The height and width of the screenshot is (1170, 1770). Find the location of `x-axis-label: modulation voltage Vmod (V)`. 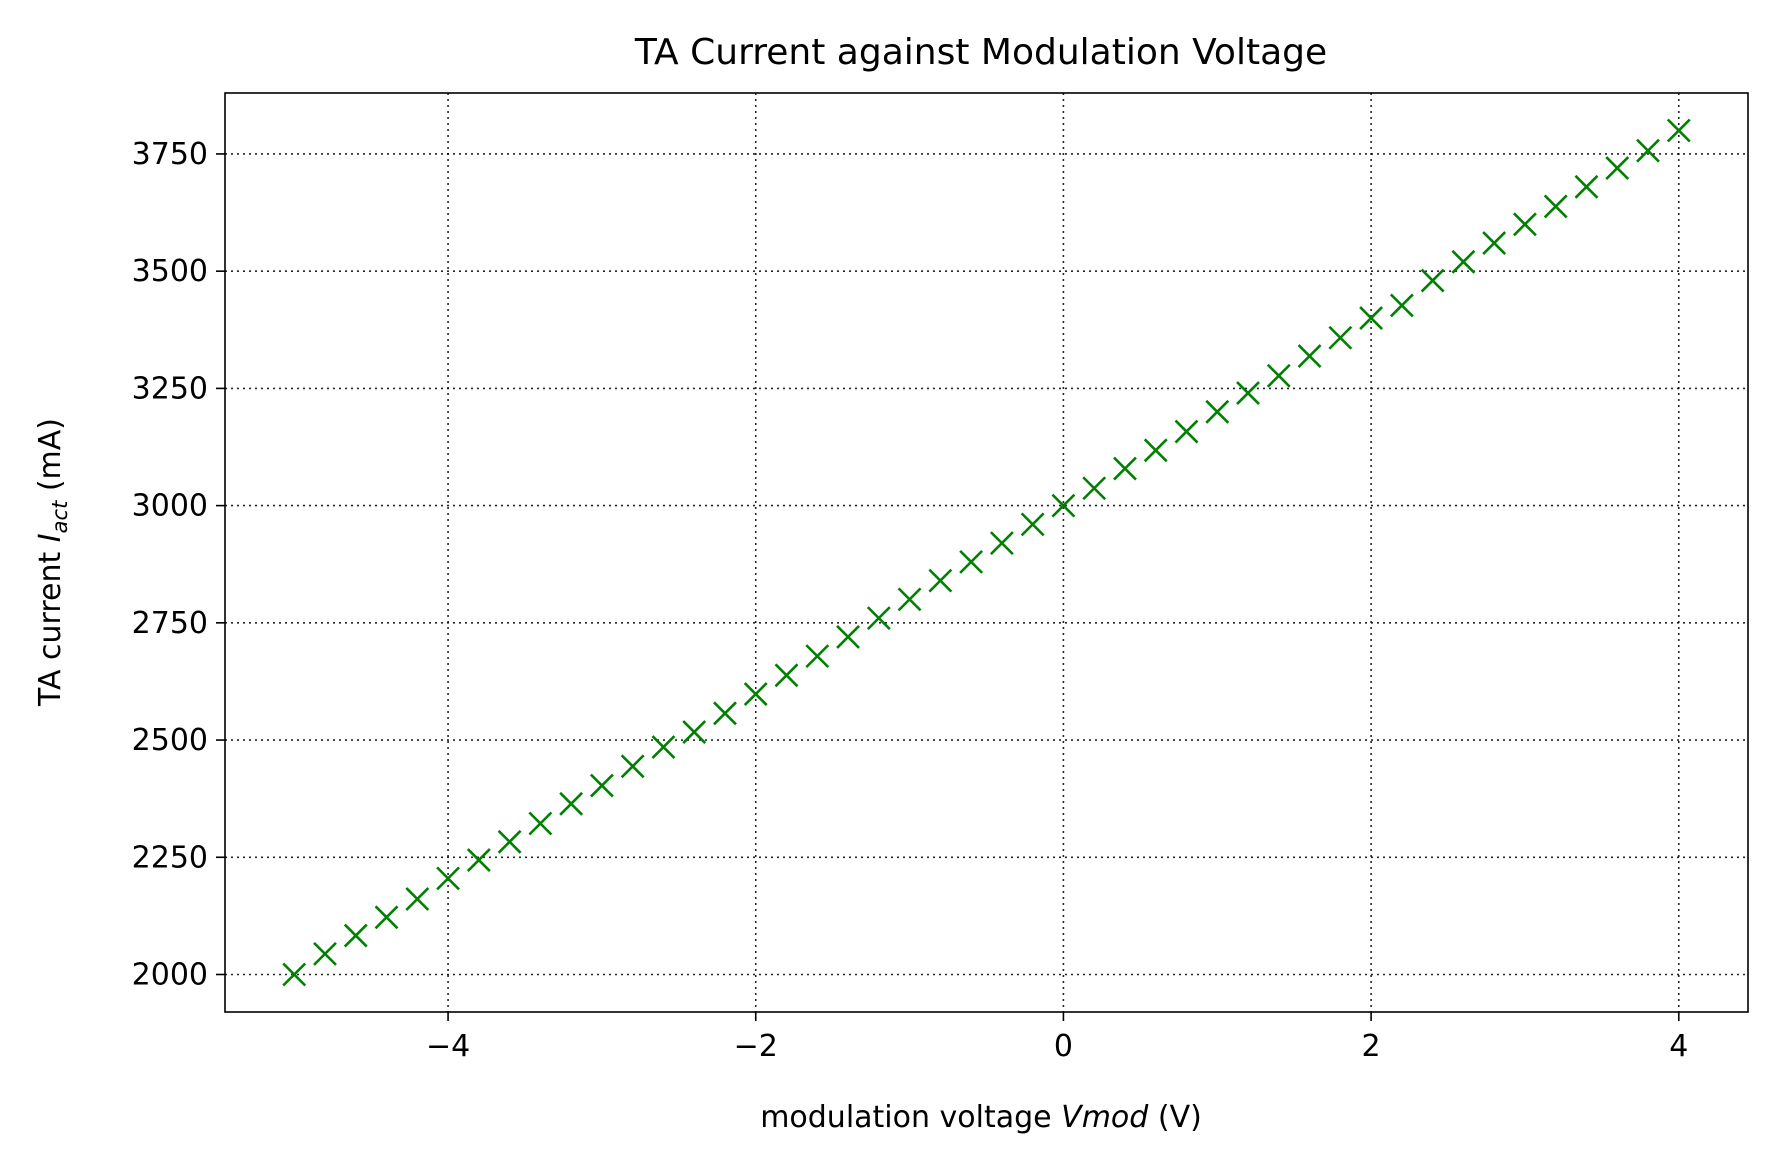

x-axis-label: modulation voltage Vmod (V) is located at coordinates (981, 1117).